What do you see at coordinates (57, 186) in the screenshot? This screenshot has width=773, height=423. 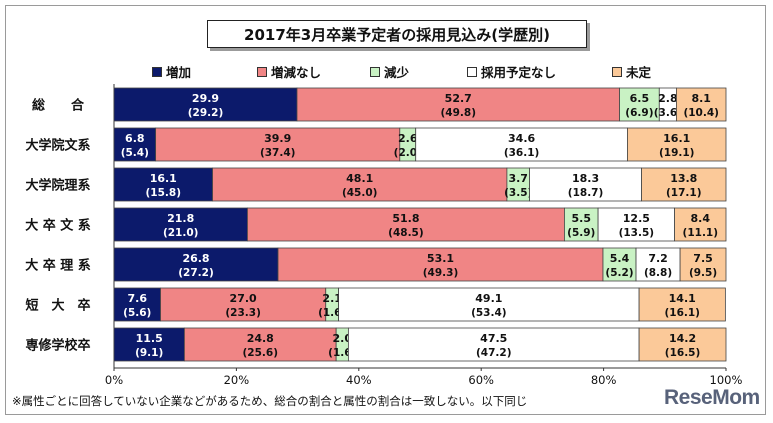 I see `category-label-2: 大学院理系` at bounding box center [57, 186].